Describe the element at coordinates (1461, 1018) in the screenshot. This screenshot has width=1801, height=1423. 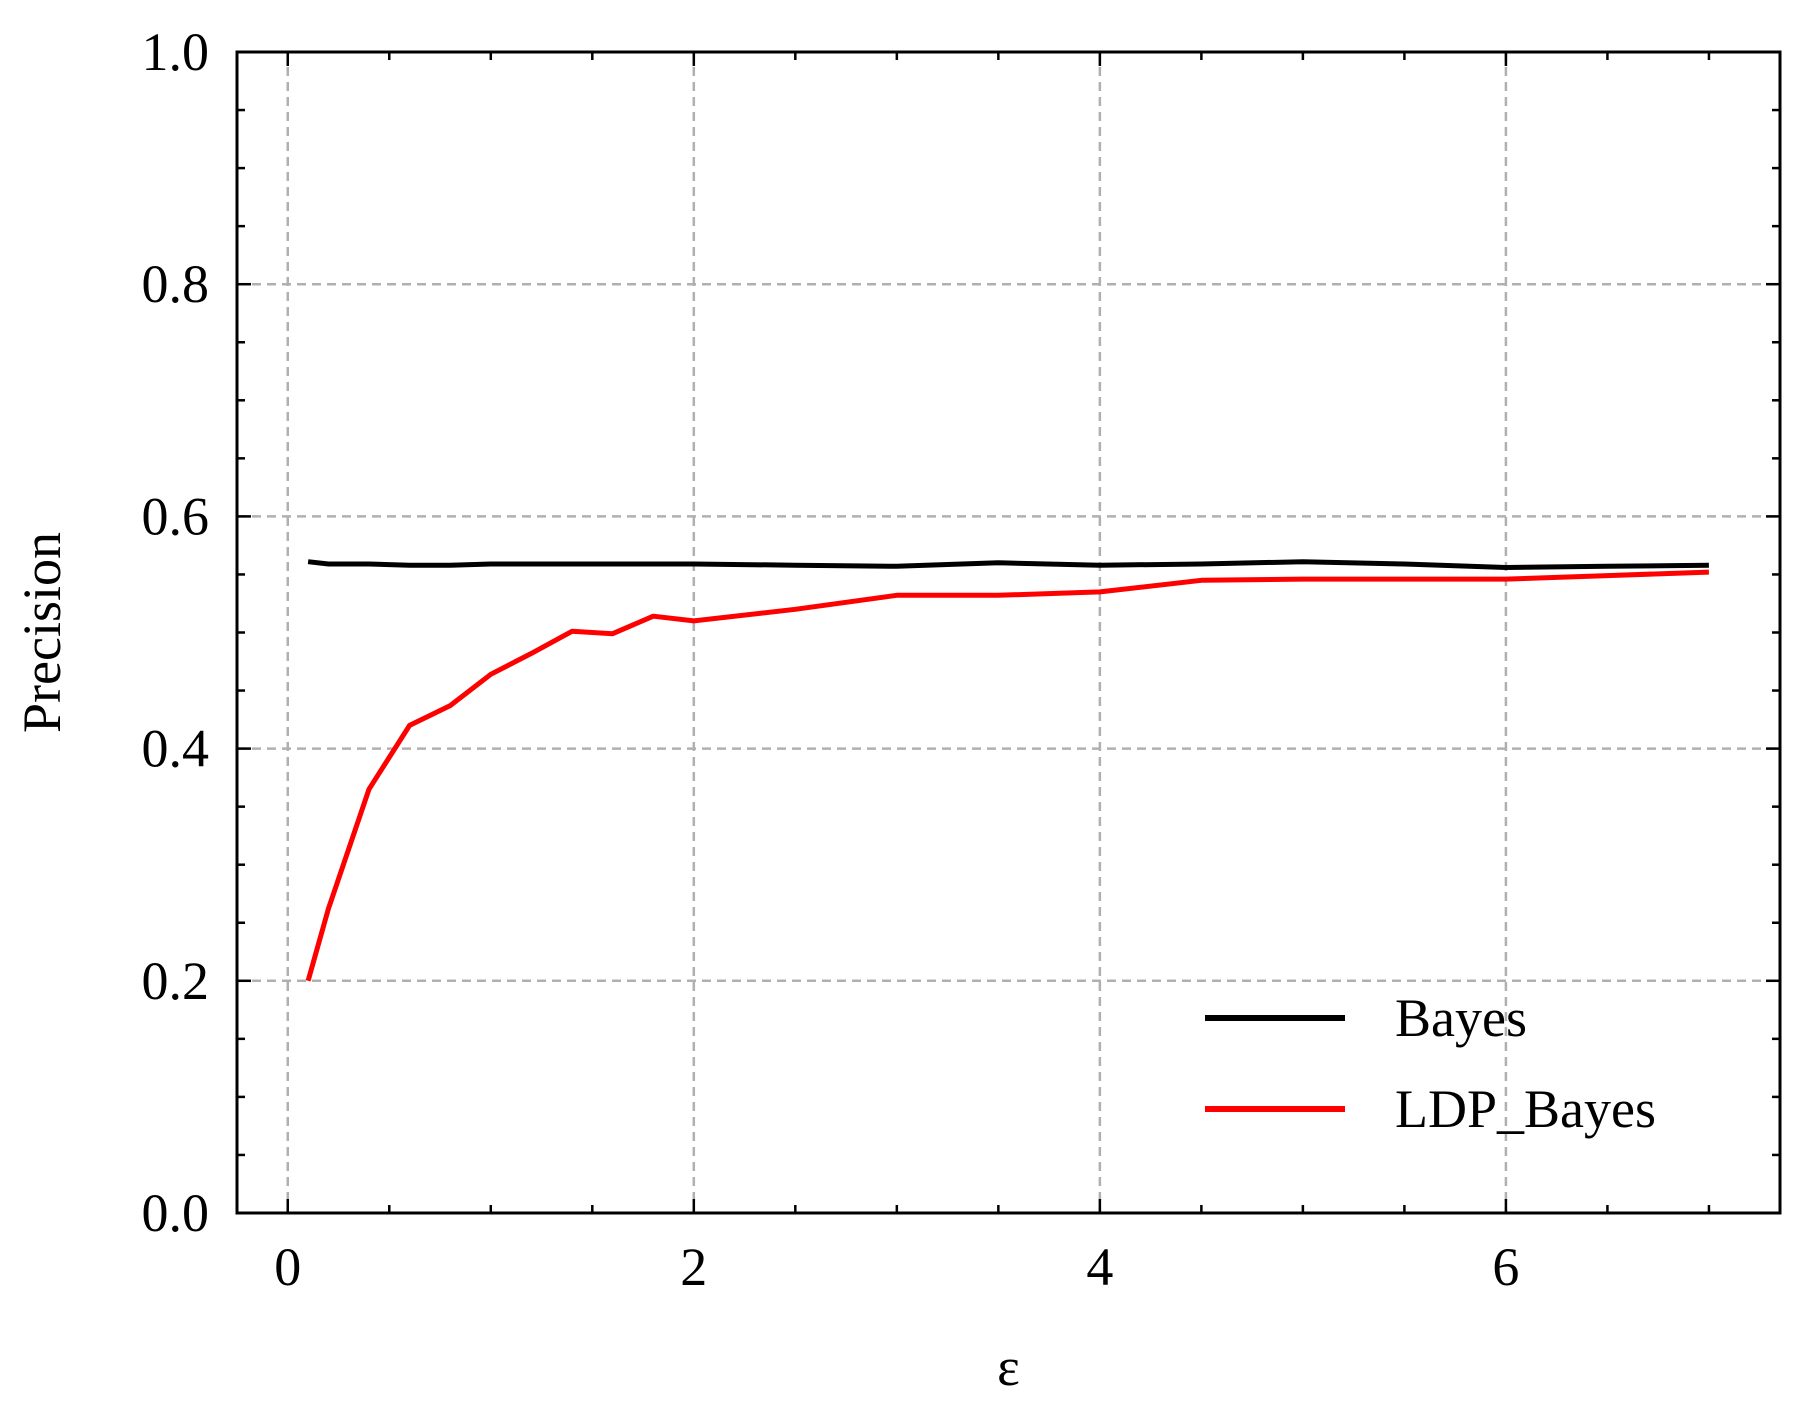
I see `legend-label: Bayes` at that location.